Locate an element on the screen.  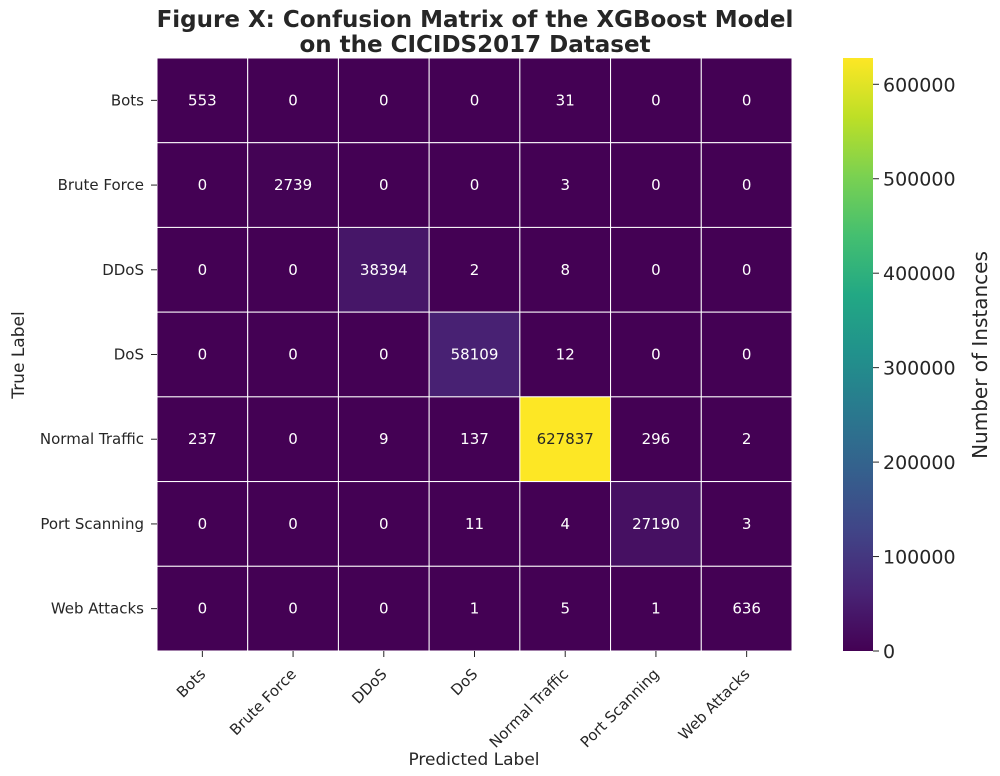
chart-subtitle: on the CICIDS2017 Dataset is located at coordinates (474, 45).